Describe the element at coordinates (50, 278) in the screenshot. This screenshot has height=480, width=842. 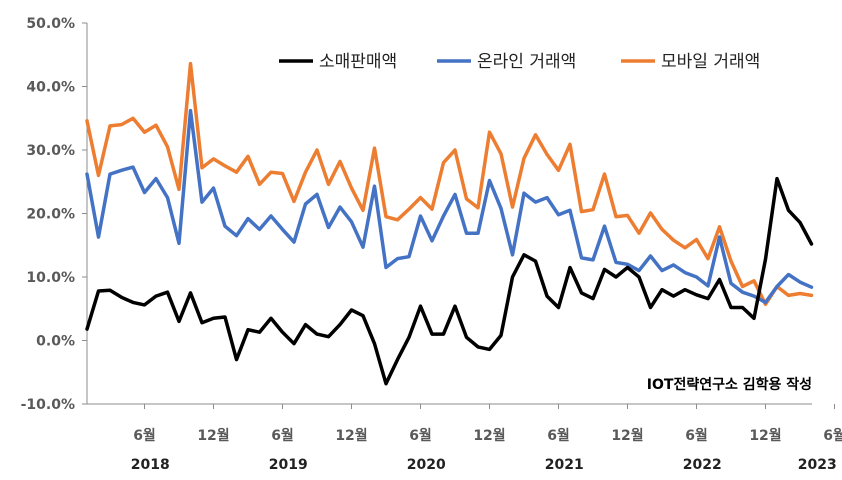
I see `y-tick-label: 10.0%` at that location.